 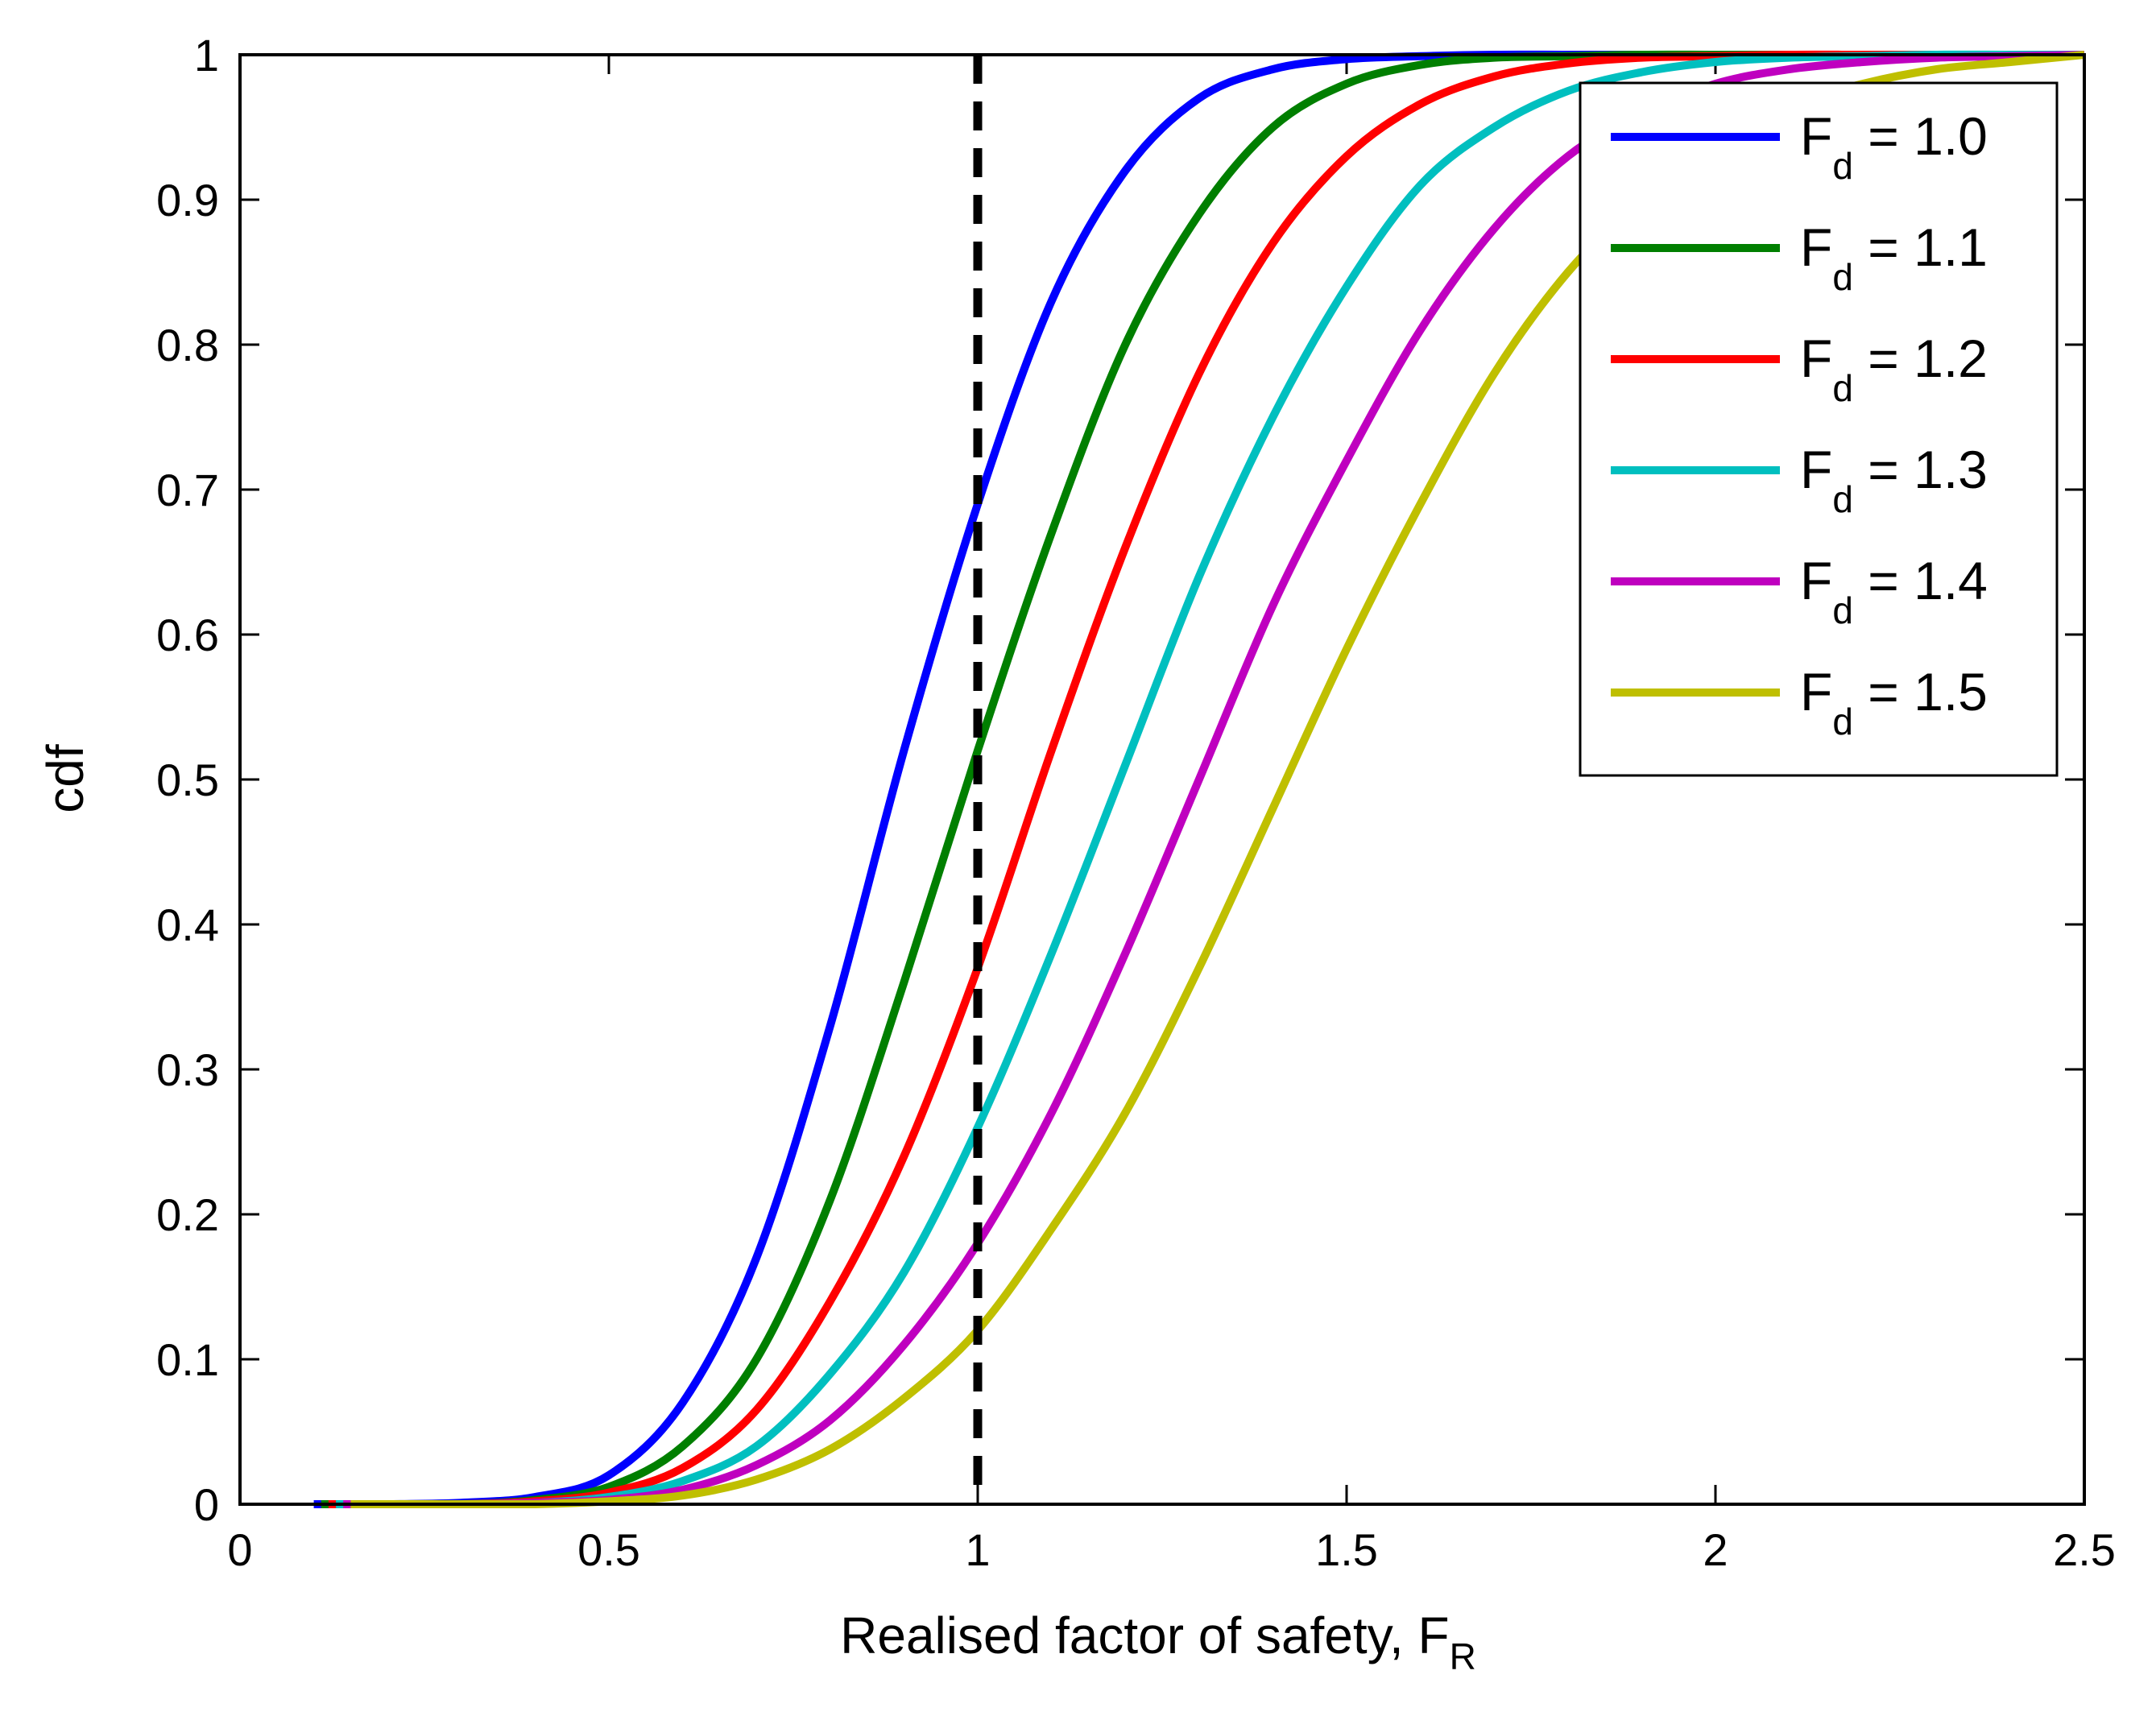 I want to click on y-tick-label: 0.8, so click(x=187, y=345).